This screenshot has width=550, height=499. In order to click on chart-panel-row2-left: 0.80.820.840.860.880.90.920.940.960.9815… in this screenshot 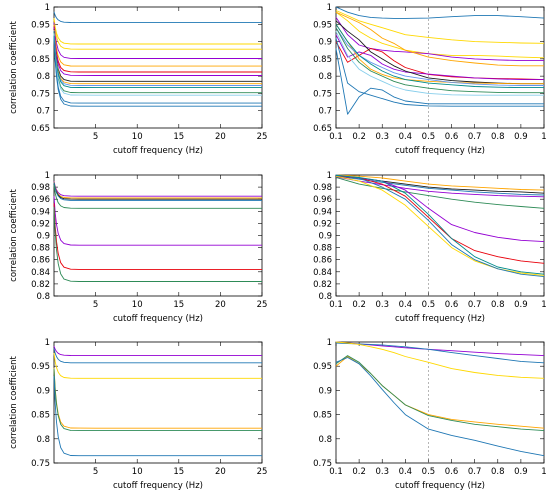, I will do `click(138, 247)`.